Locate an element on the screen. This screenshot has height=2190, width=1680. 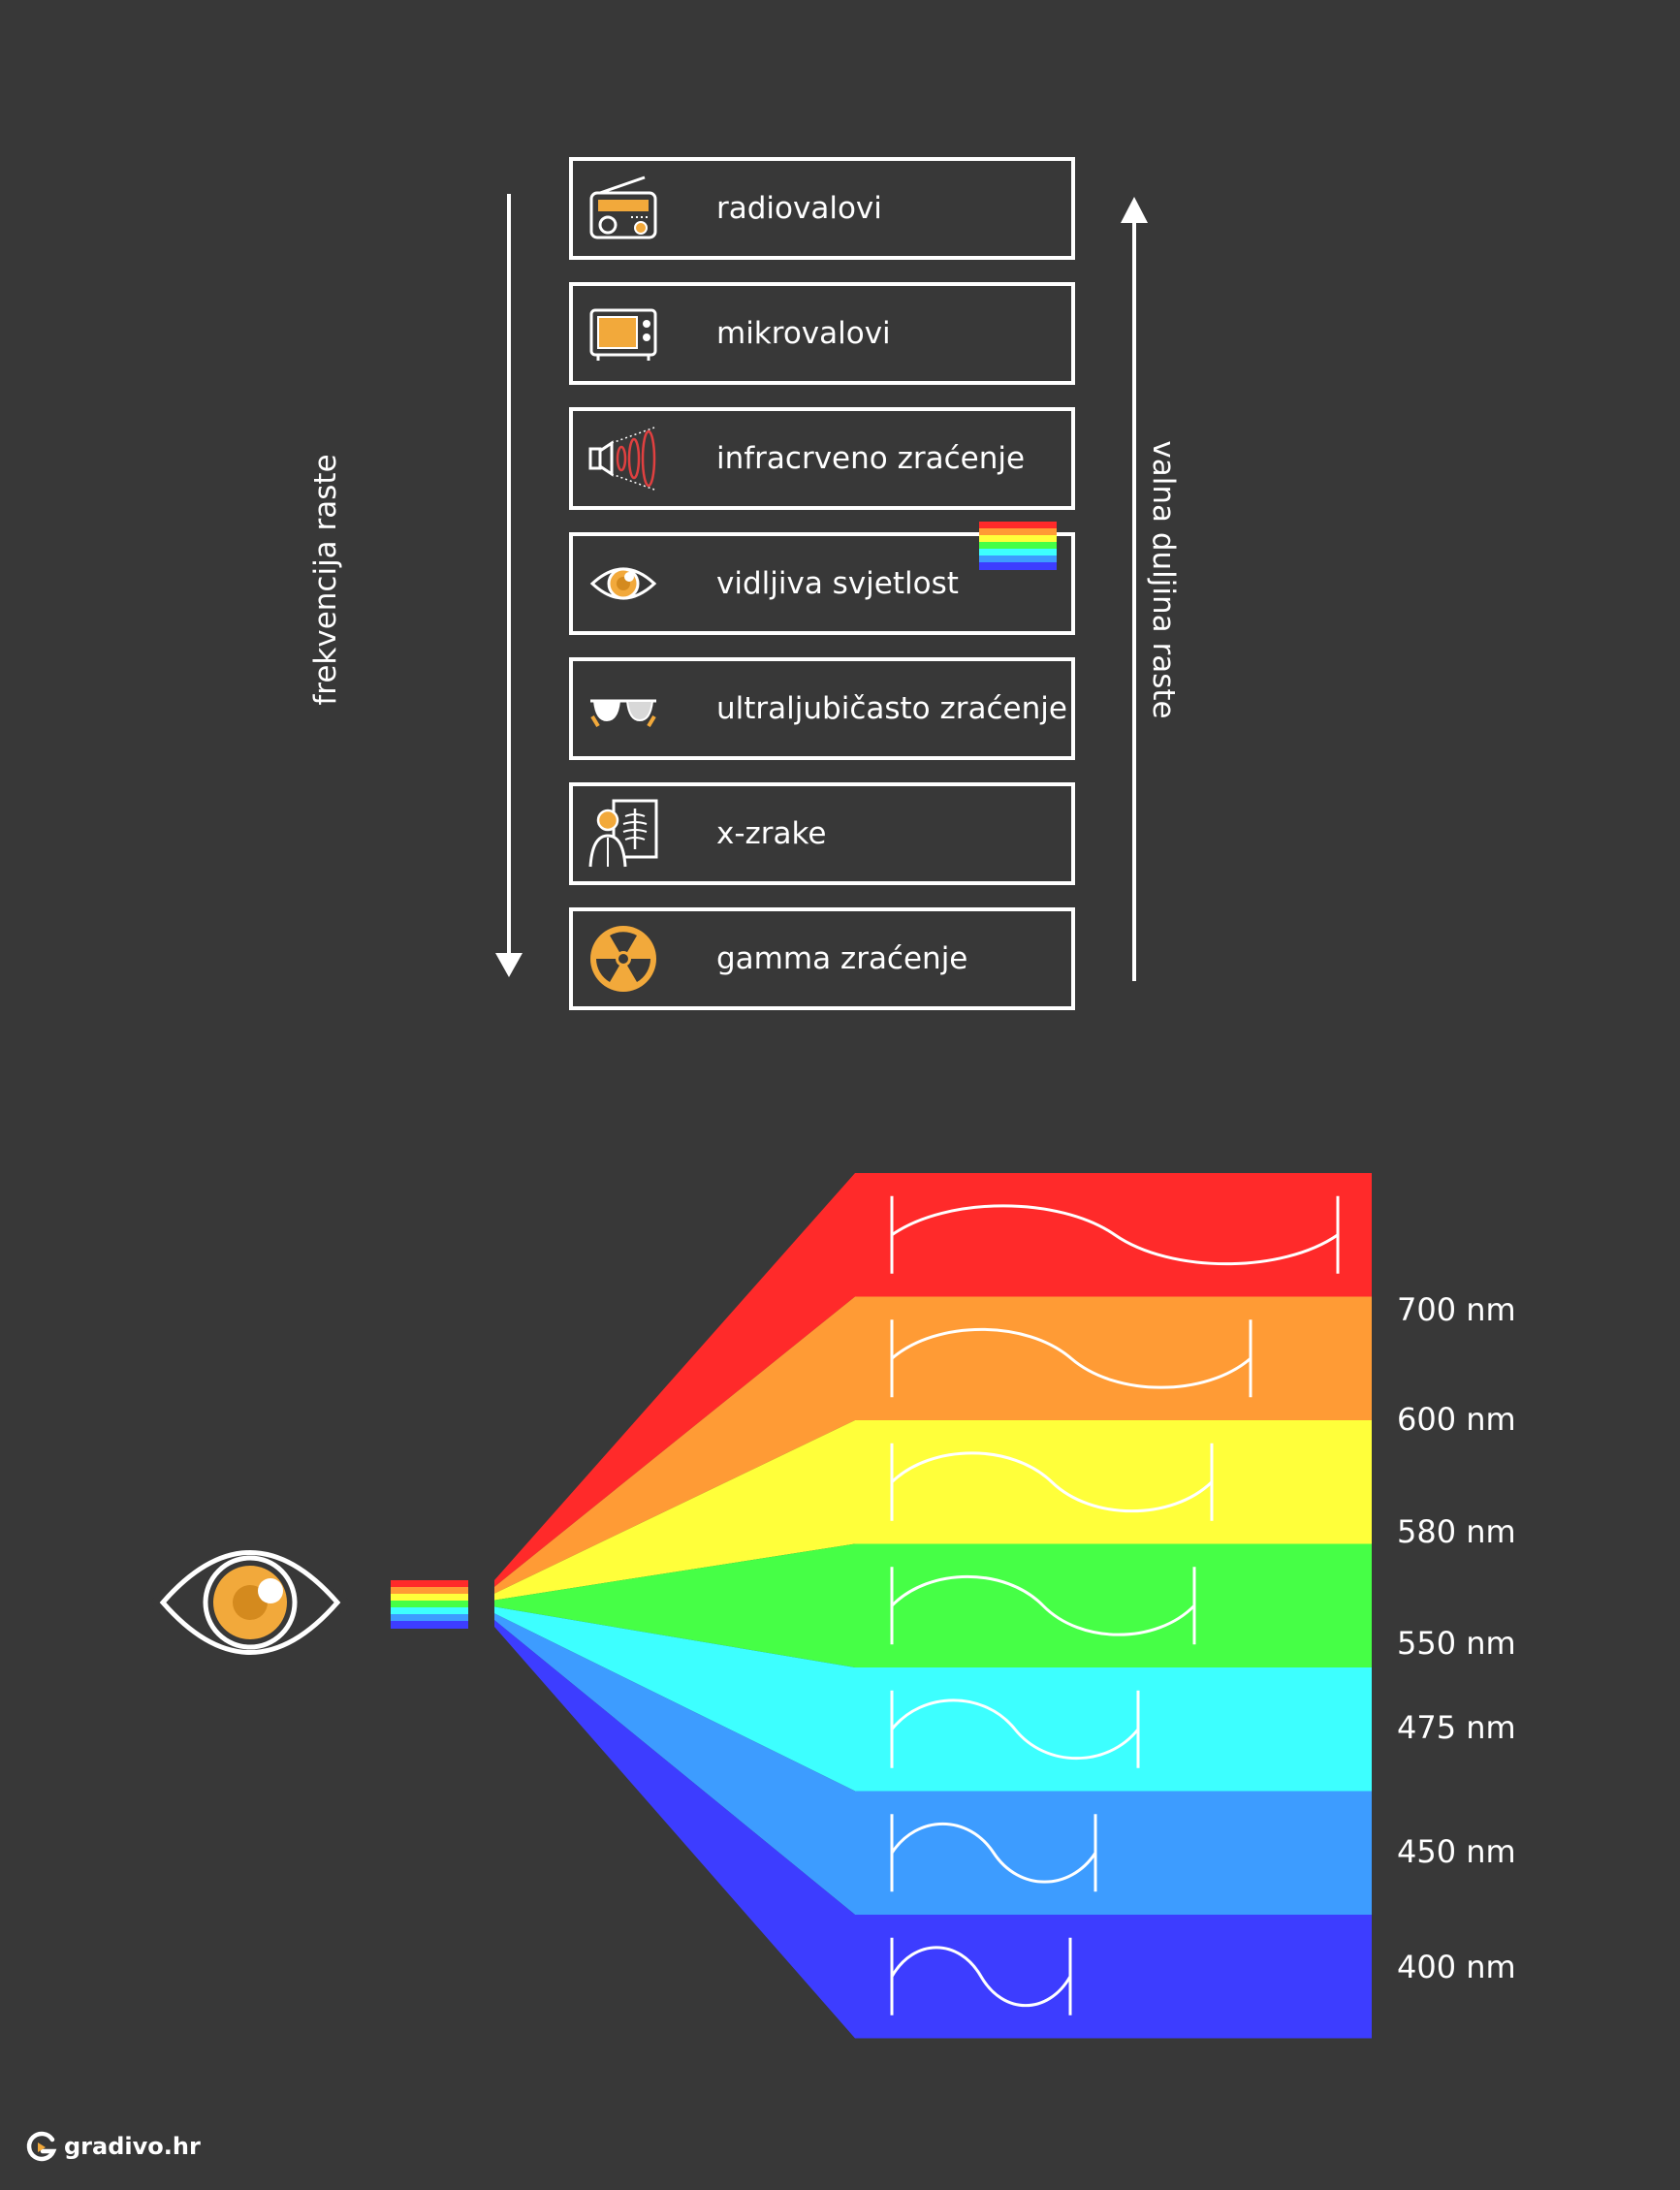
nm-label-475: 475 nm is located at coordinates (1456, 1728).